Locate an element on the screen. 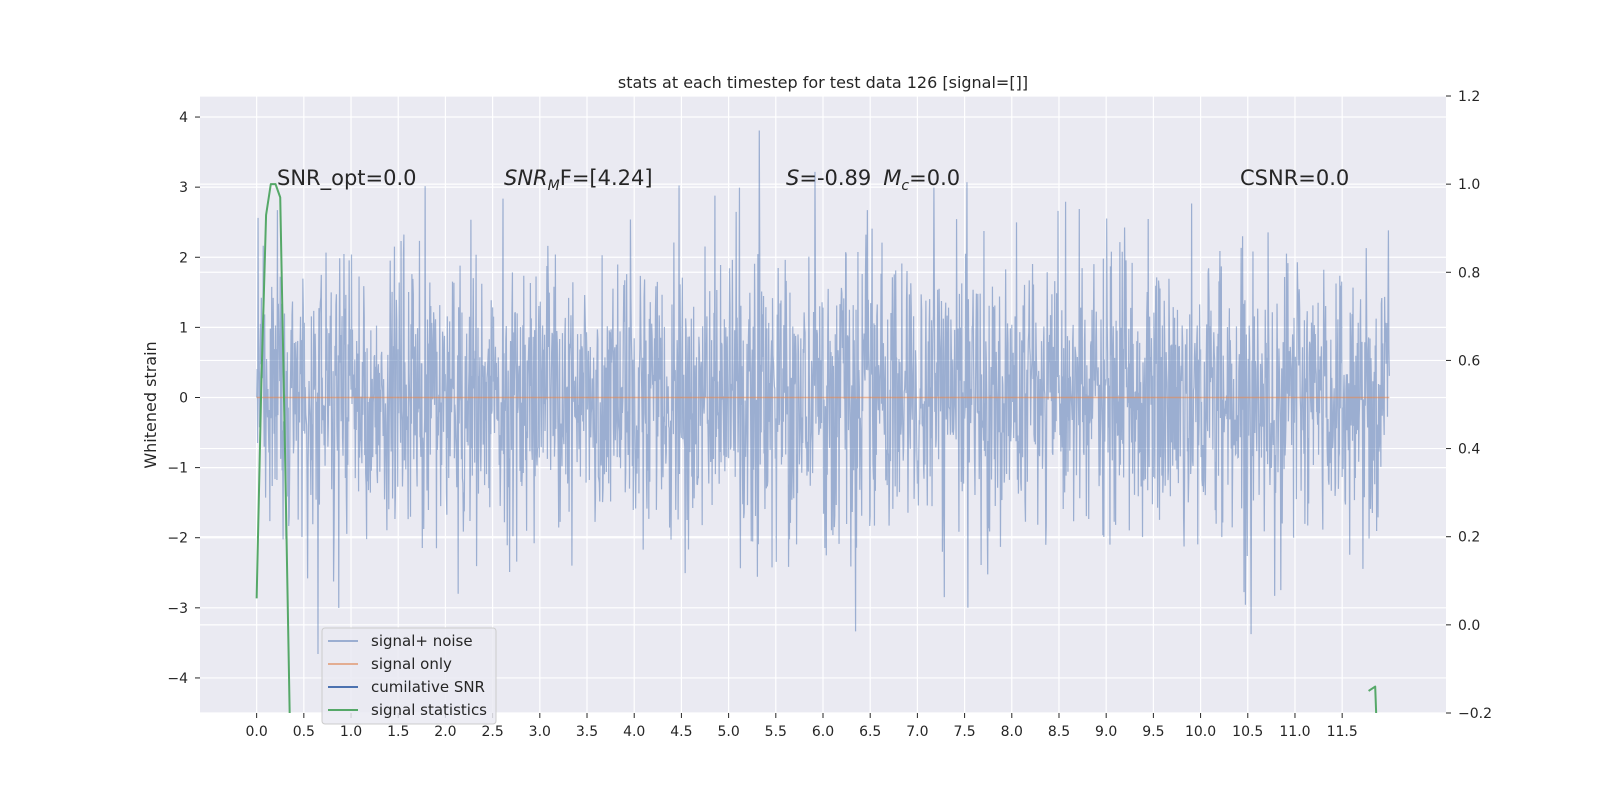 This screenshot has width=1600, height=800. x-tick-label: 4.5 is located at coordinates (681, 732).